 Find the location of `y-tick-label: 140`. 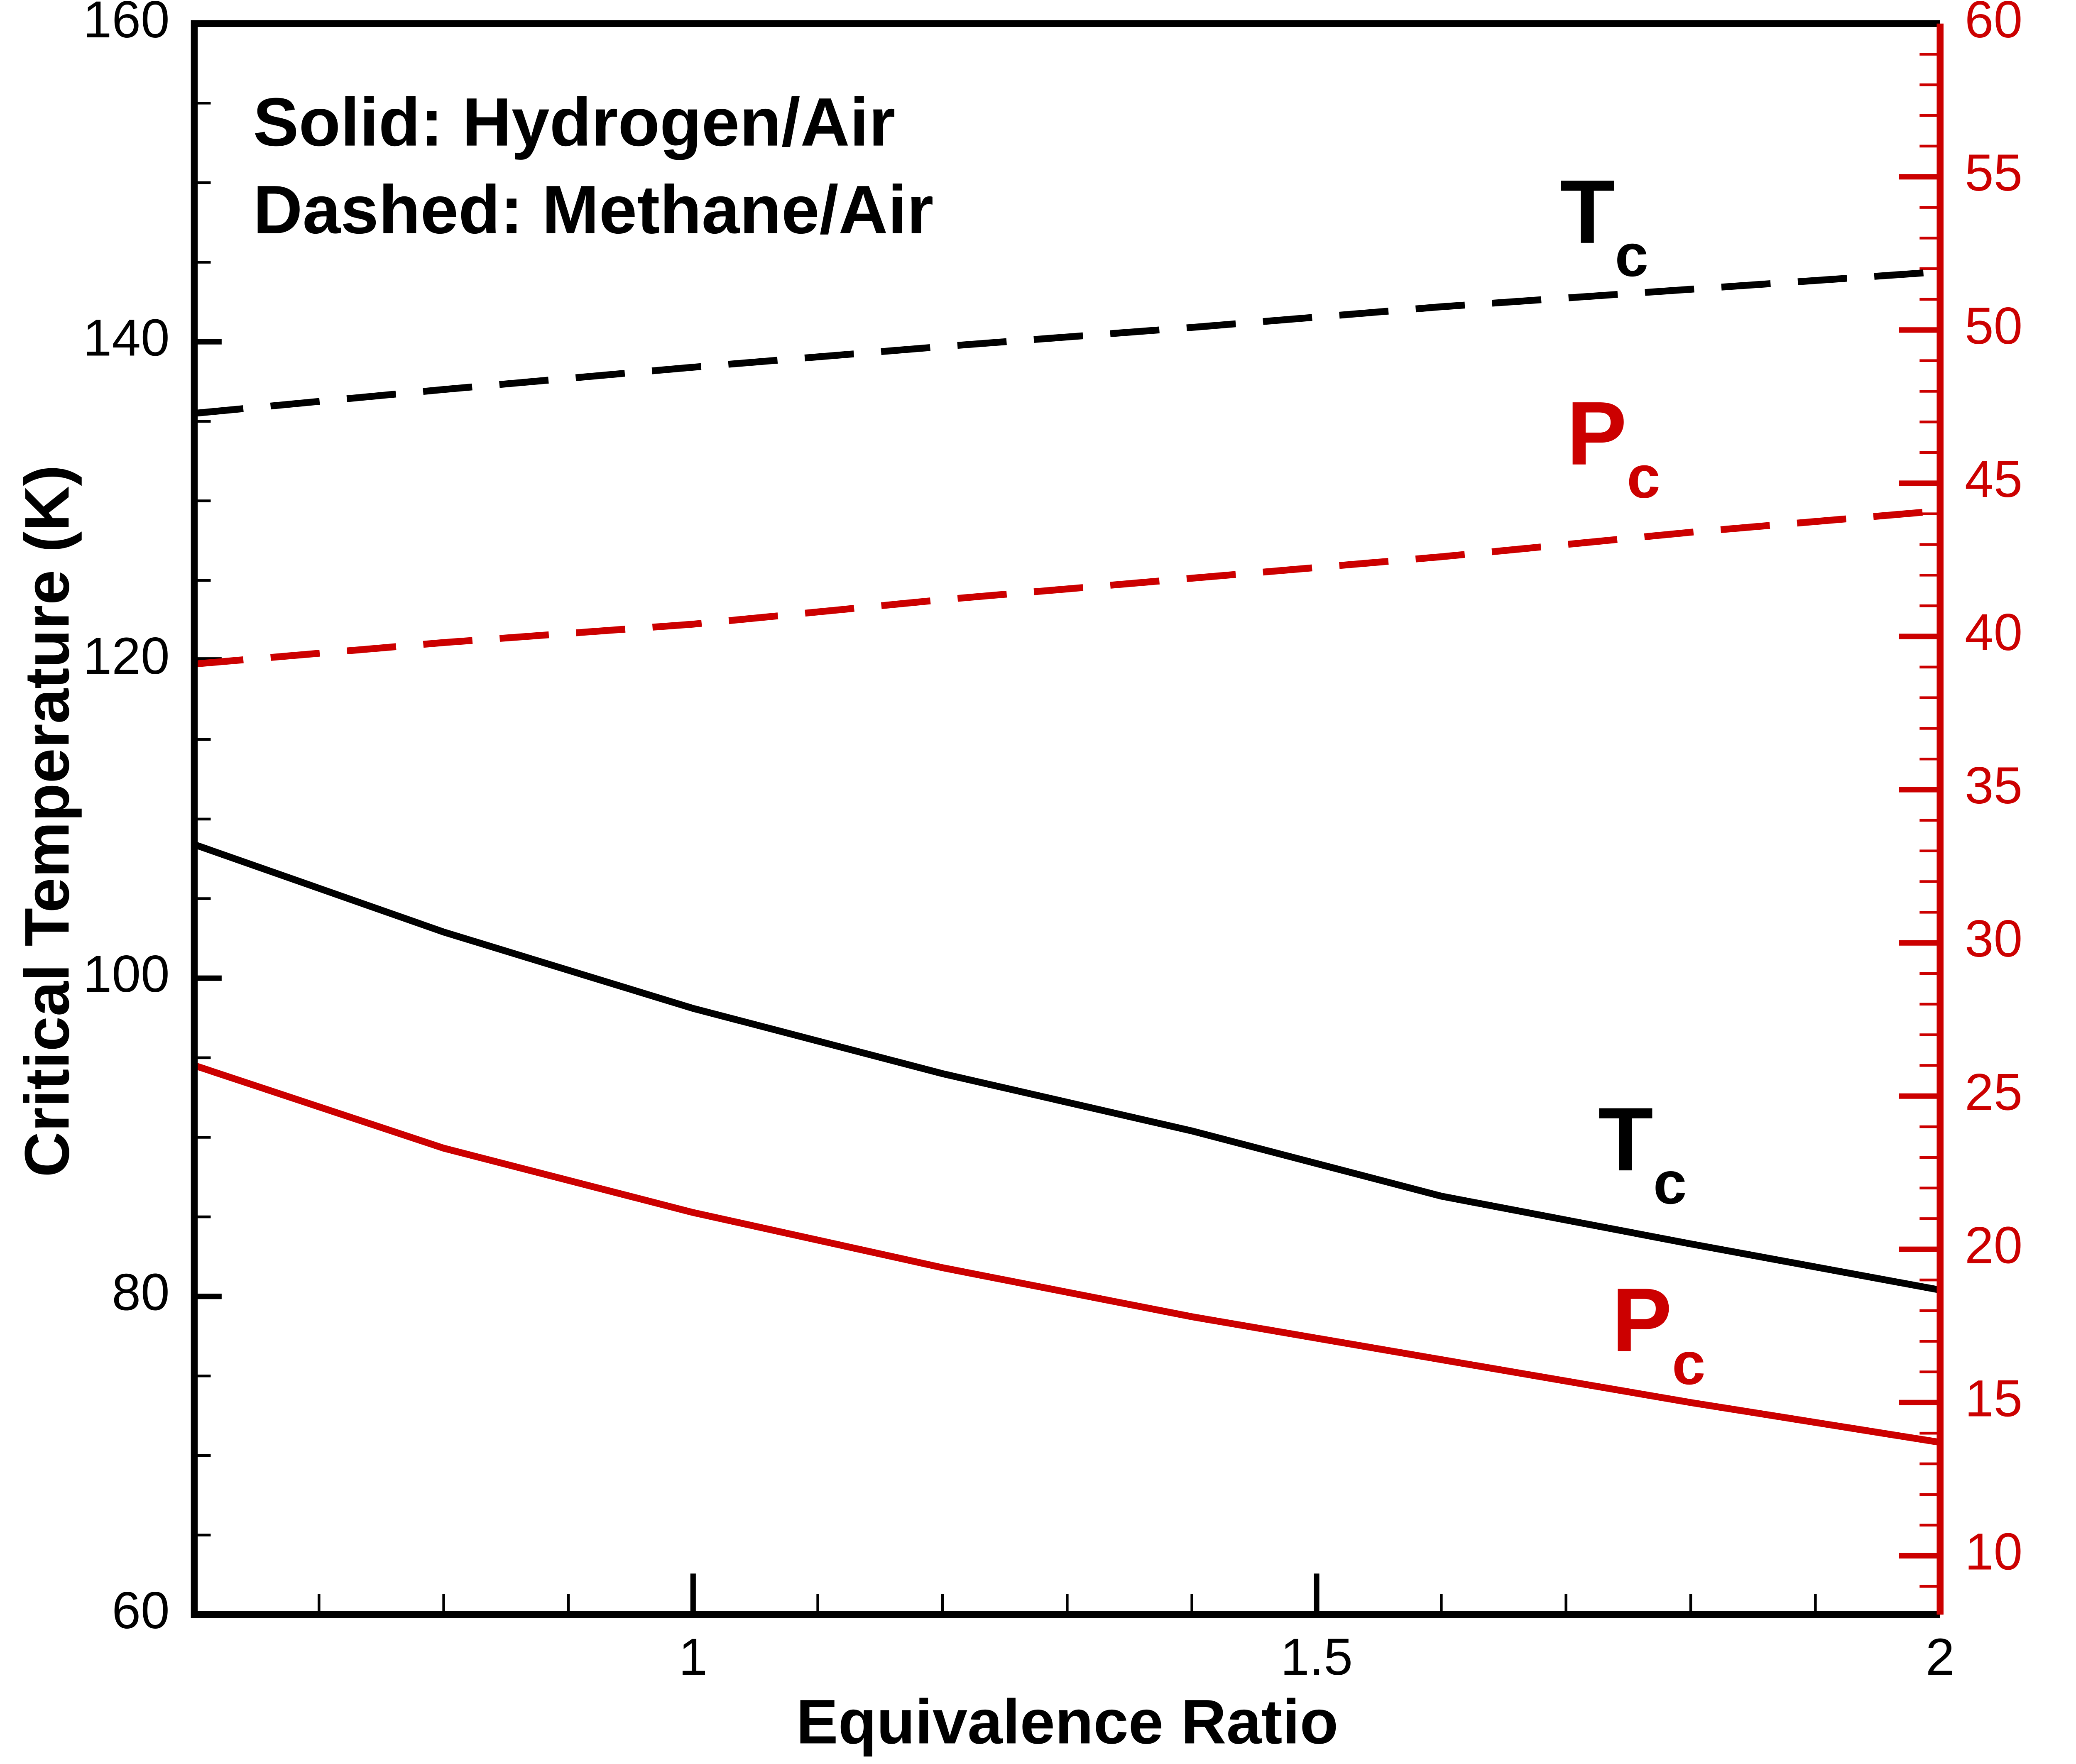

y-tick-label: 140 is located at coordinates (127, 337).